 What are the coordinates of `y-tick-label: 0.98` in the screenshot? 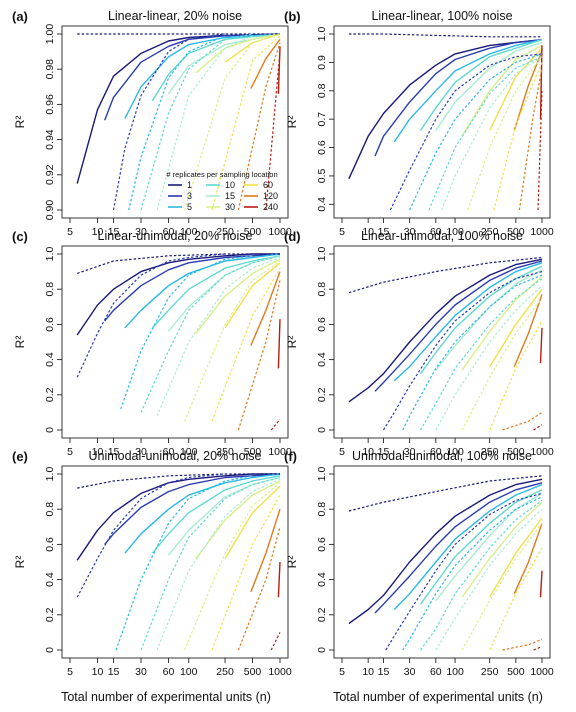 It's located at (50, 69).